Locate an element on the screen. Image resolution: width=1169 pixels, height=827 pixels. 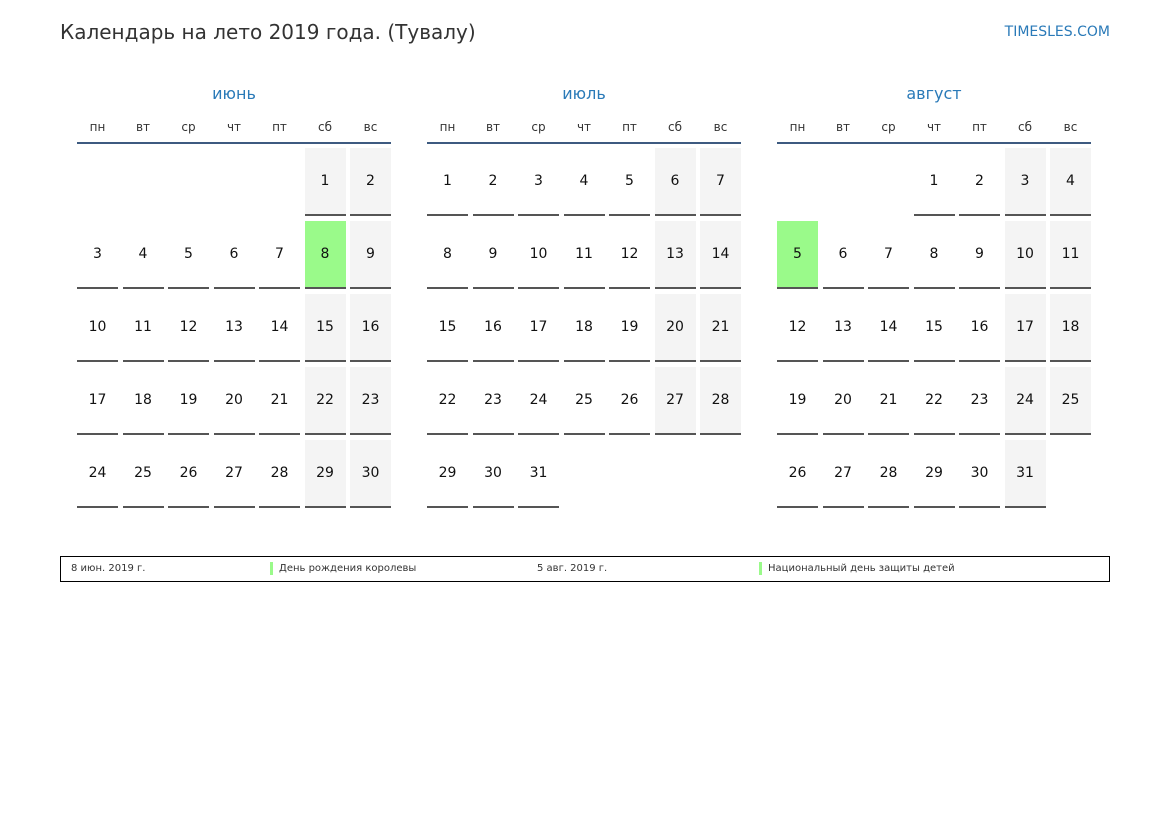
holiday-color-marker is located at coordinates (271, 568).